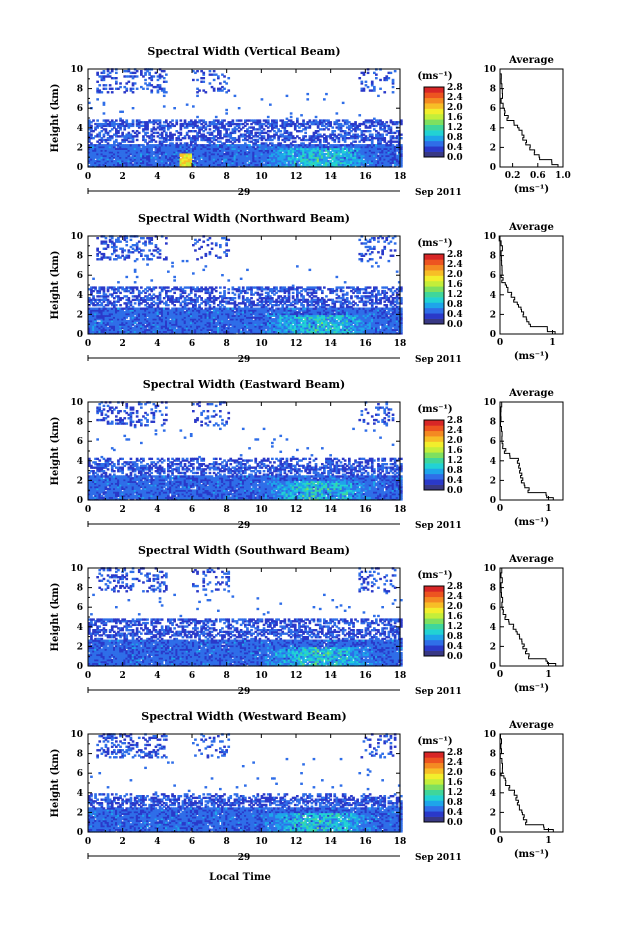 The height and width of the screenshot is (929, 623). I want to click on colorbar-segment, so click(434, 133).